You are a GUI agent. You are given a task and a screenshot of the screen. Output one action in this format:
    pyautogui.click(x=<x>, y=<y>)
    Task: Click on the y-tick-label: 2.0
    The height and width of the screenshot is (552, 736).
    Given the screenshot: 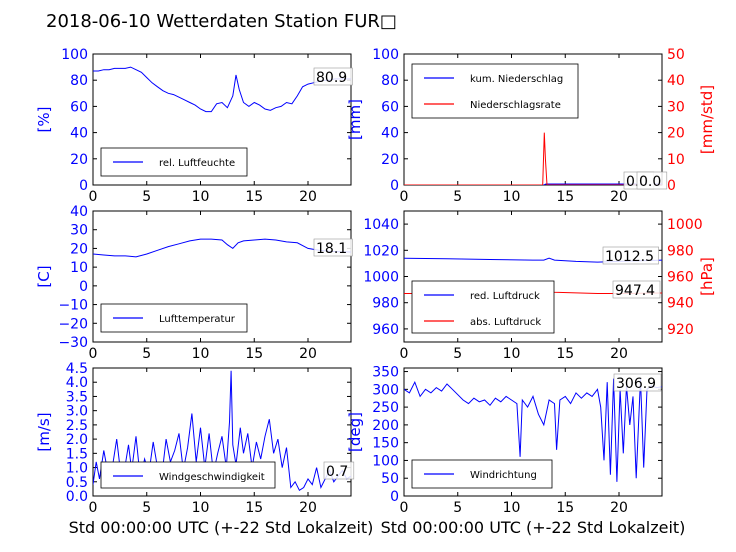 What is the action you would take?
    pyautogui.click(x=77, y=440)
    